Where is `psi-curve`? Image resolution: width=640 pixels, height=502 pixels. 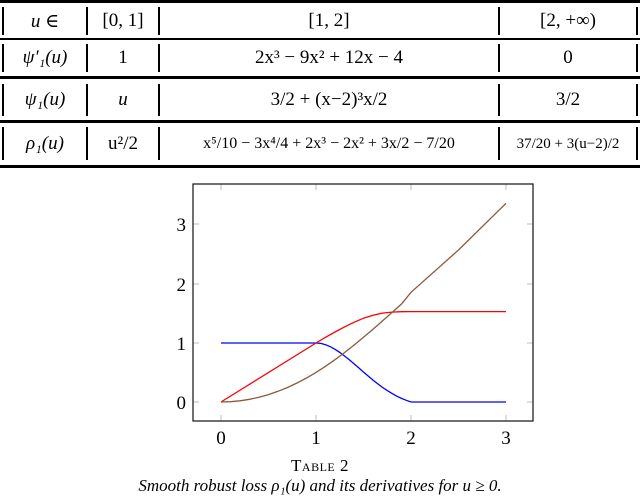
psi-curve is located at coordinates (363, 356).